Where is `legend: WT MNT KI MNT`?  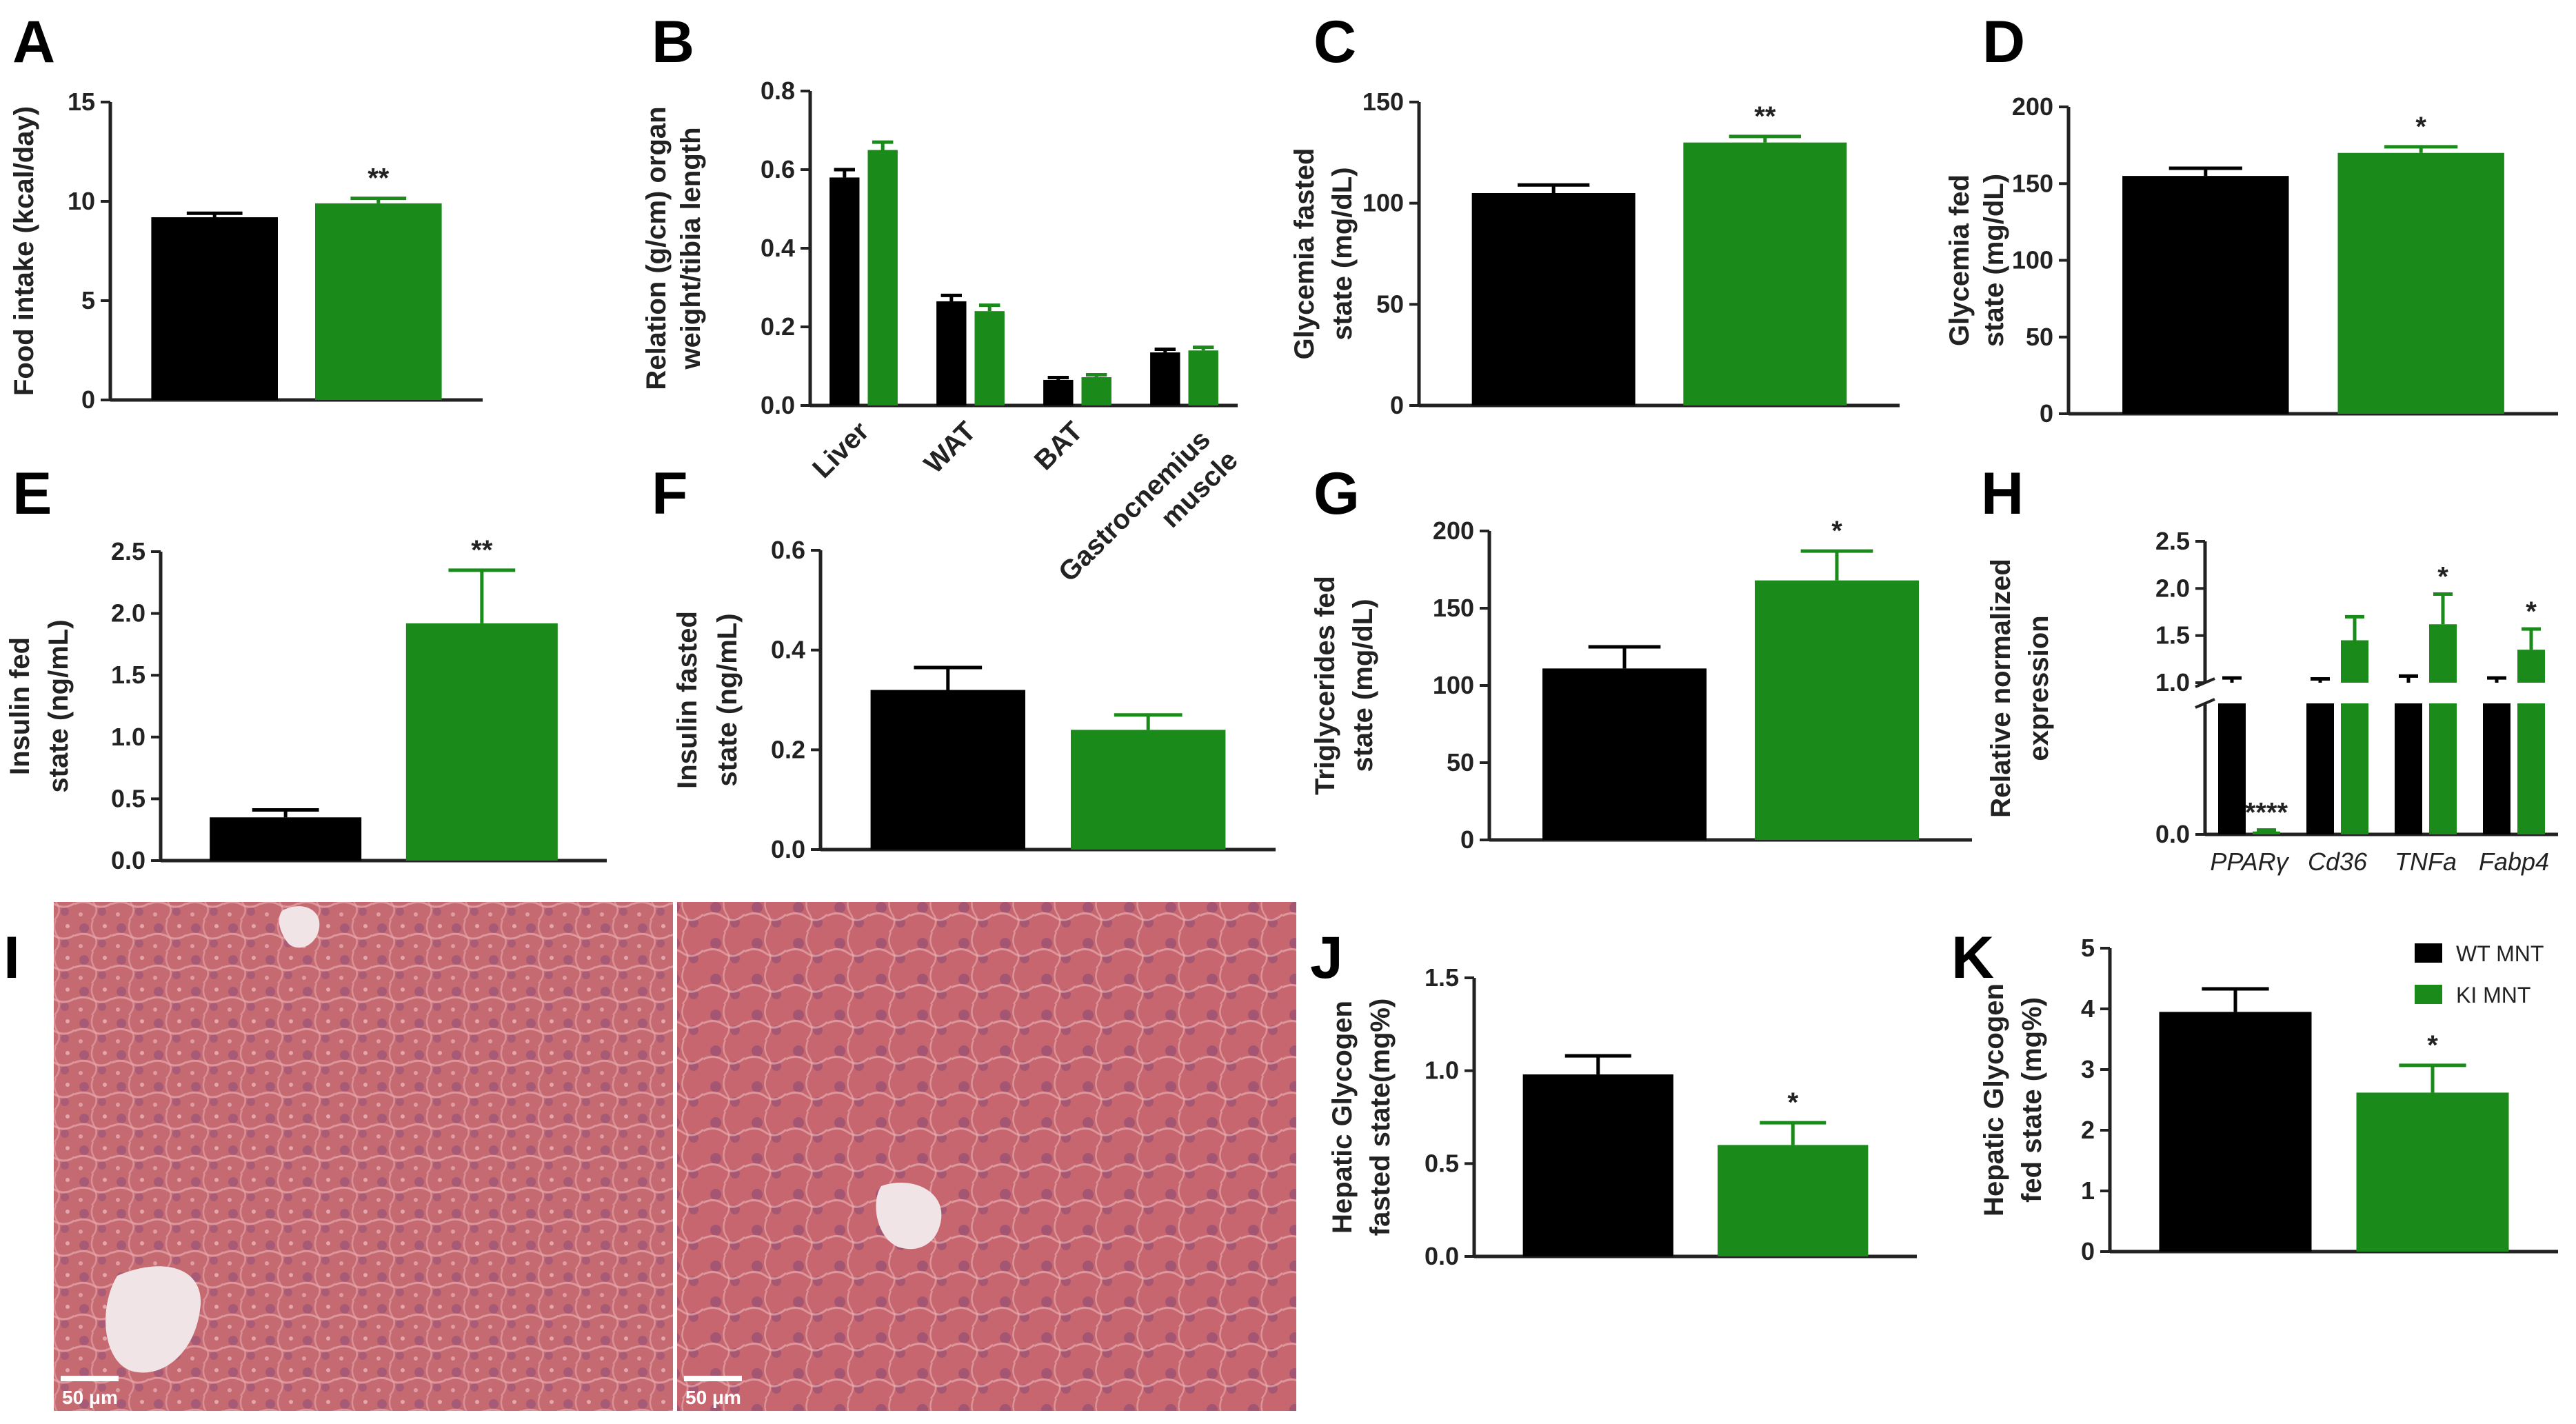 legend: WT MNT KI MNT is located at coordinates (2479, 974).